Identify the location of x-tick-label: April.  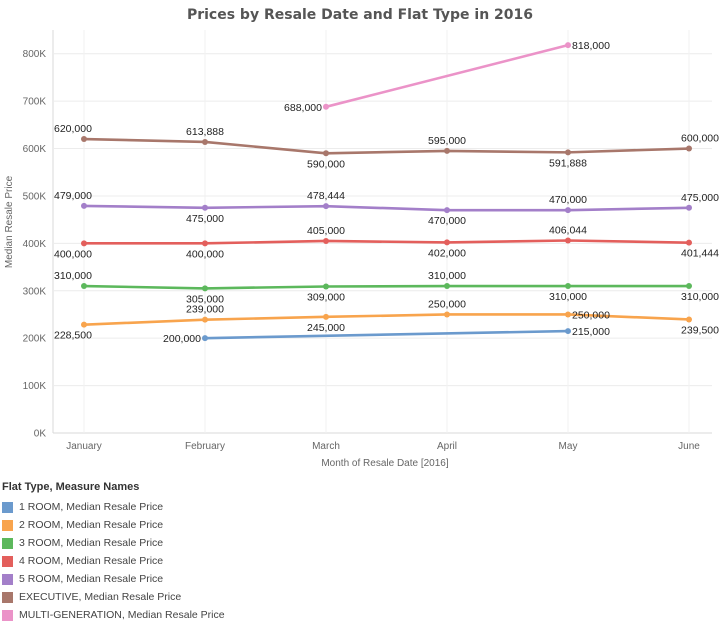
(447, 446).